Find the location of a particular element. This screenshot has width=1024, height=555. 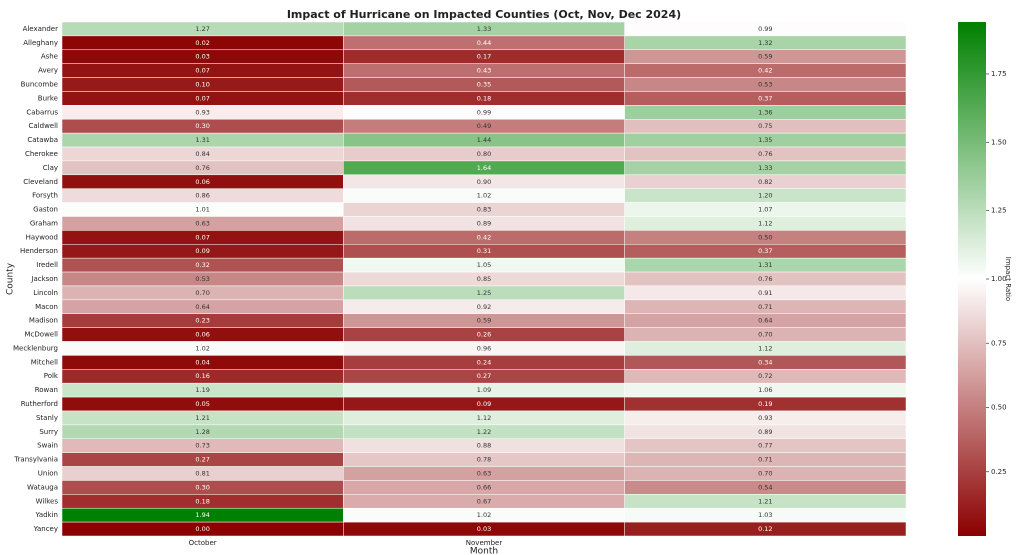

y-tick-label: Iredell is located at coordinates (47, 265).